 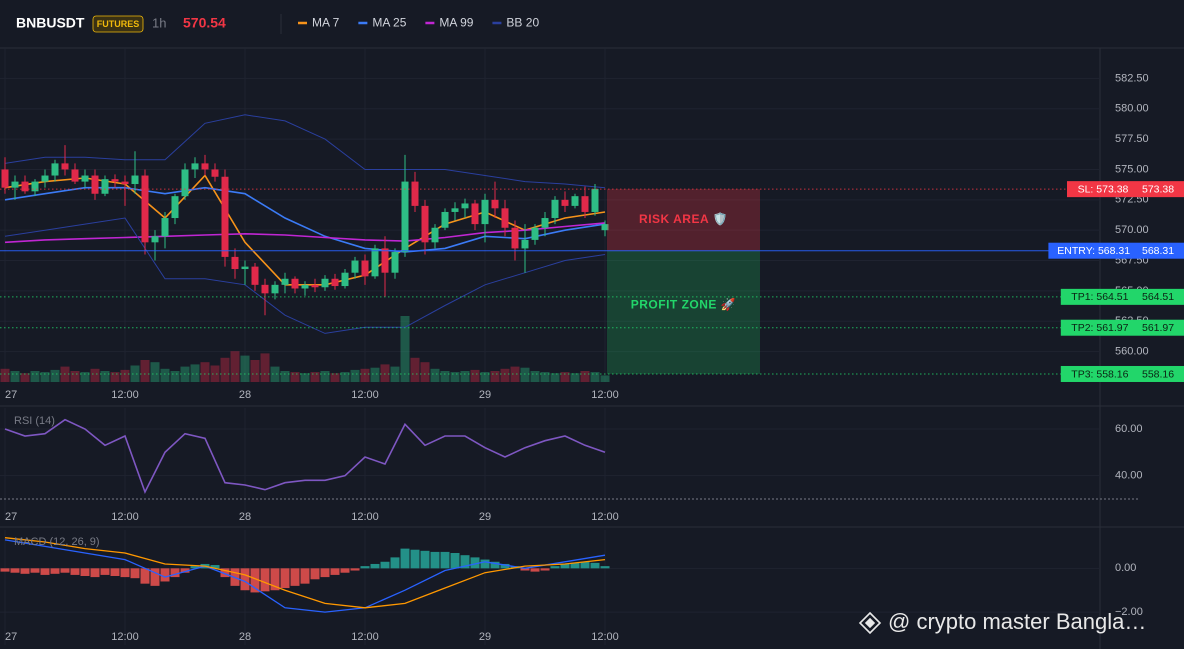 I want to click on level-tag: TP1: 564.51, so click(x=1099, y=297).